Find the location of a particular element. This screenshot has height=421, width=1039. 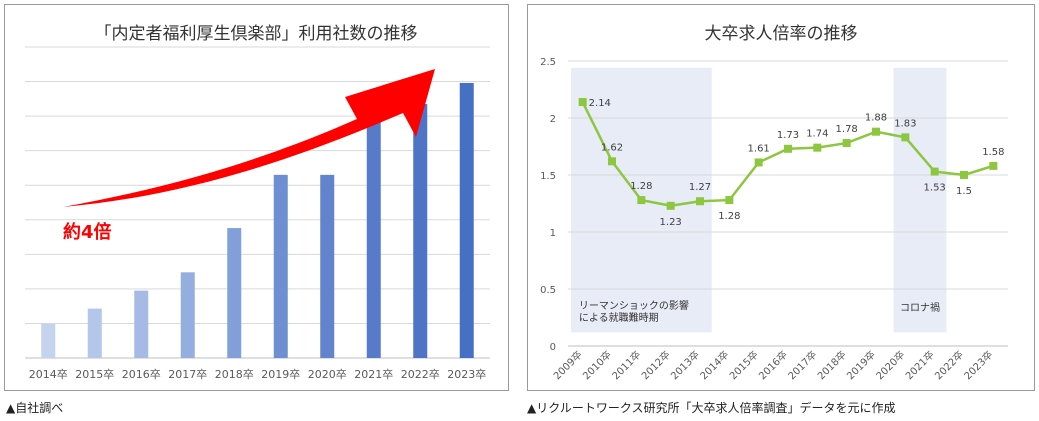

bar-2017卒 is located at coordinates (187, 315).